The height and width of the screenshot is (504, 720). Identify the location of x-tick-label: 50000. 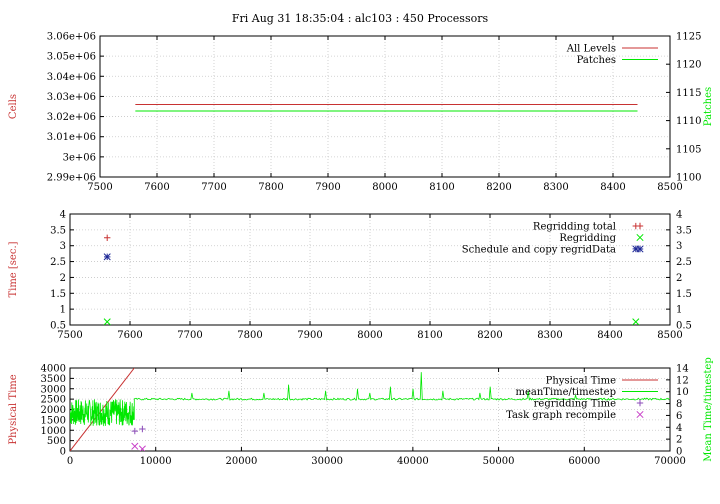
(499, 461).